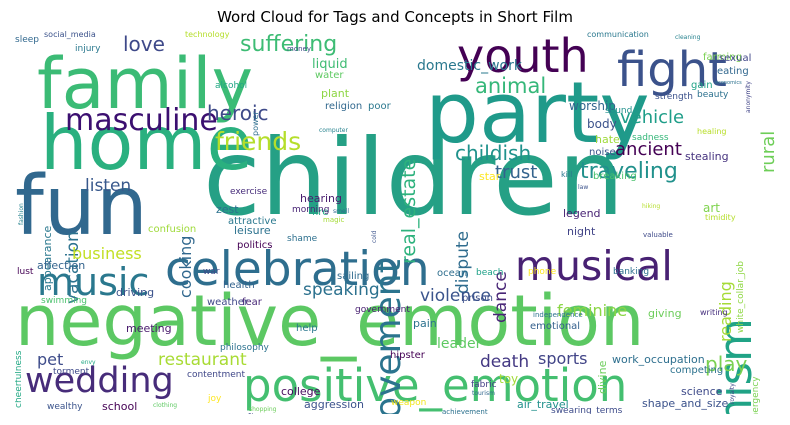 Image resolution: width=790 pixels, height=425 pixels. I want to click on word-farming: farming, so click(722, 57).